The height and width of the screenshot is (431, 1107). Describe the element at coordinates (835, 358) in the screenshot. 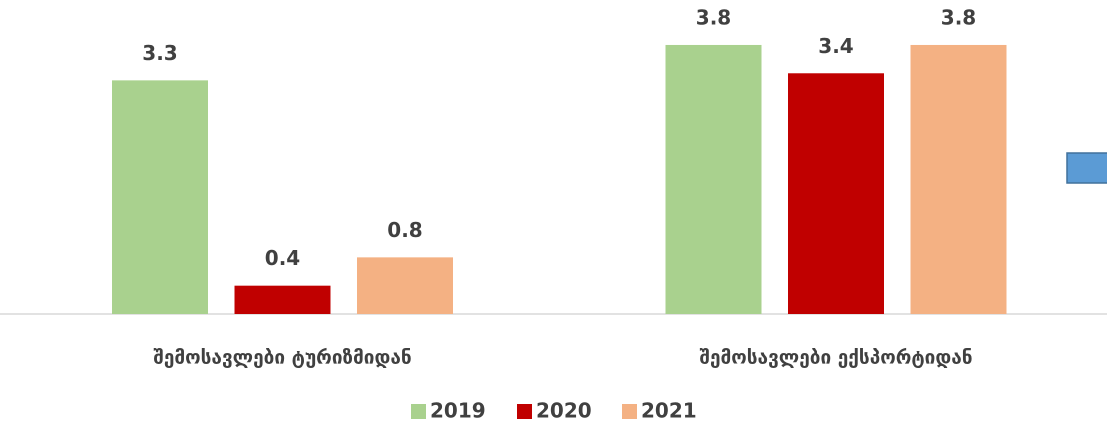

I see `x-tick-label: შემოსავლები ექსპორტიდან` at that location.